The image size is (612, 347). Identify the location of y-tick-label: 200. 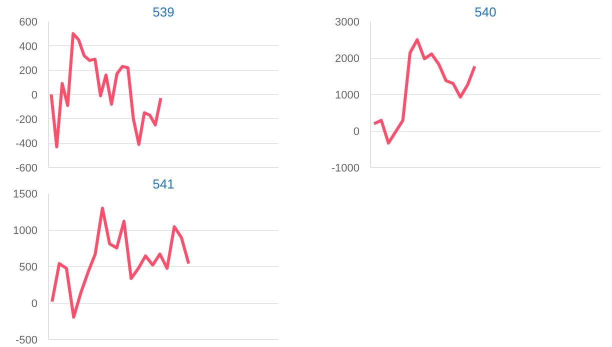
(28, 71).